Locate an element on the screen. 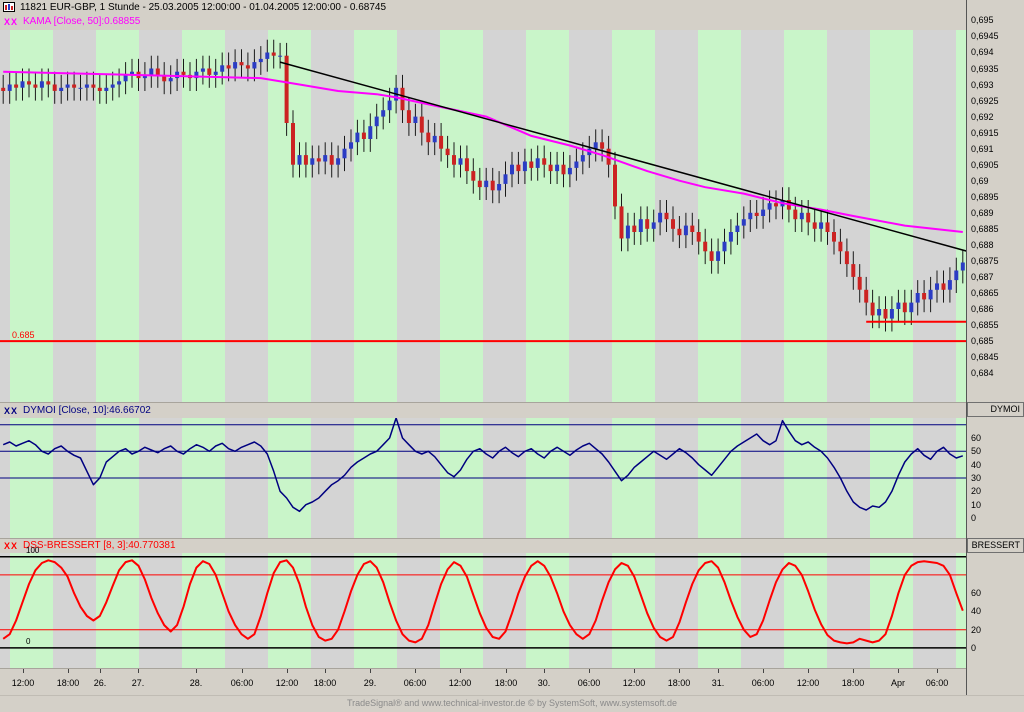 This screenshot has width=1024, height=712. time-axis-label: 27. is located at coordinates (138, 683).